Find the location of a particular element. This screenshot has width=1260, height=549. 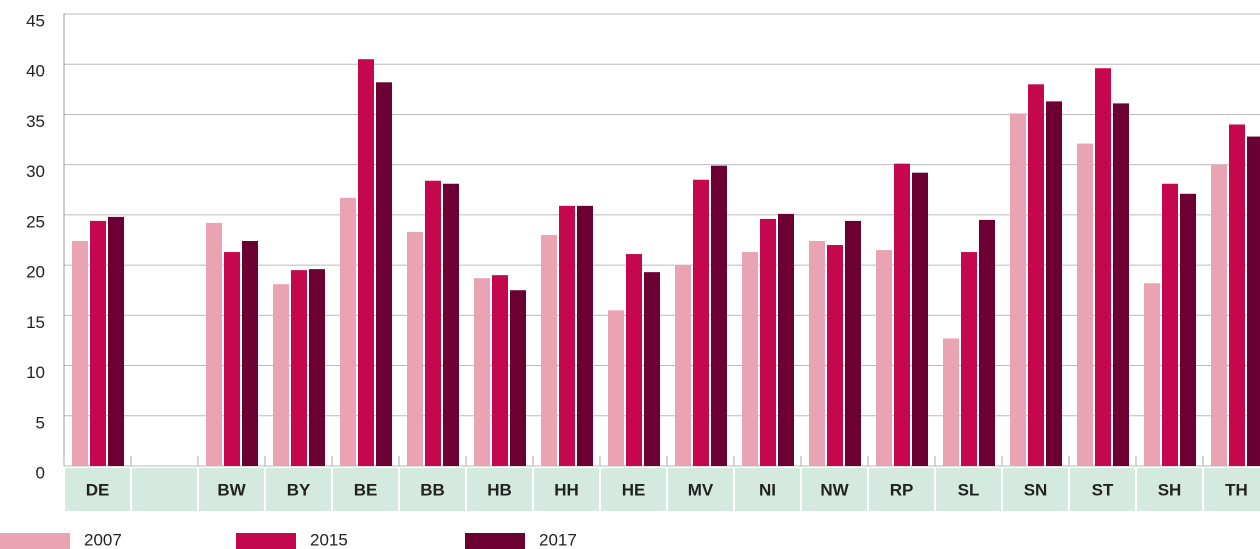

legend-label: 2007 is located at coordinates (103, 539).